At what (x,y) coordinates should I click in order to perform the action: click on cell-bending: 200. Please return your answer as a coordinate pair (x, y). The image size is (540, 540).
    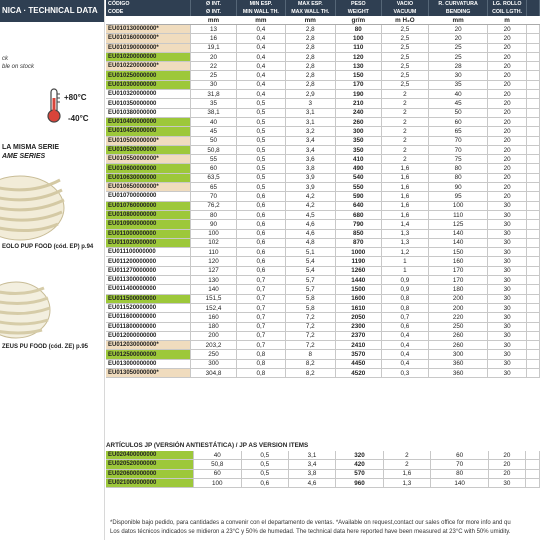
    Looking at the image, I should click on (458, 299).